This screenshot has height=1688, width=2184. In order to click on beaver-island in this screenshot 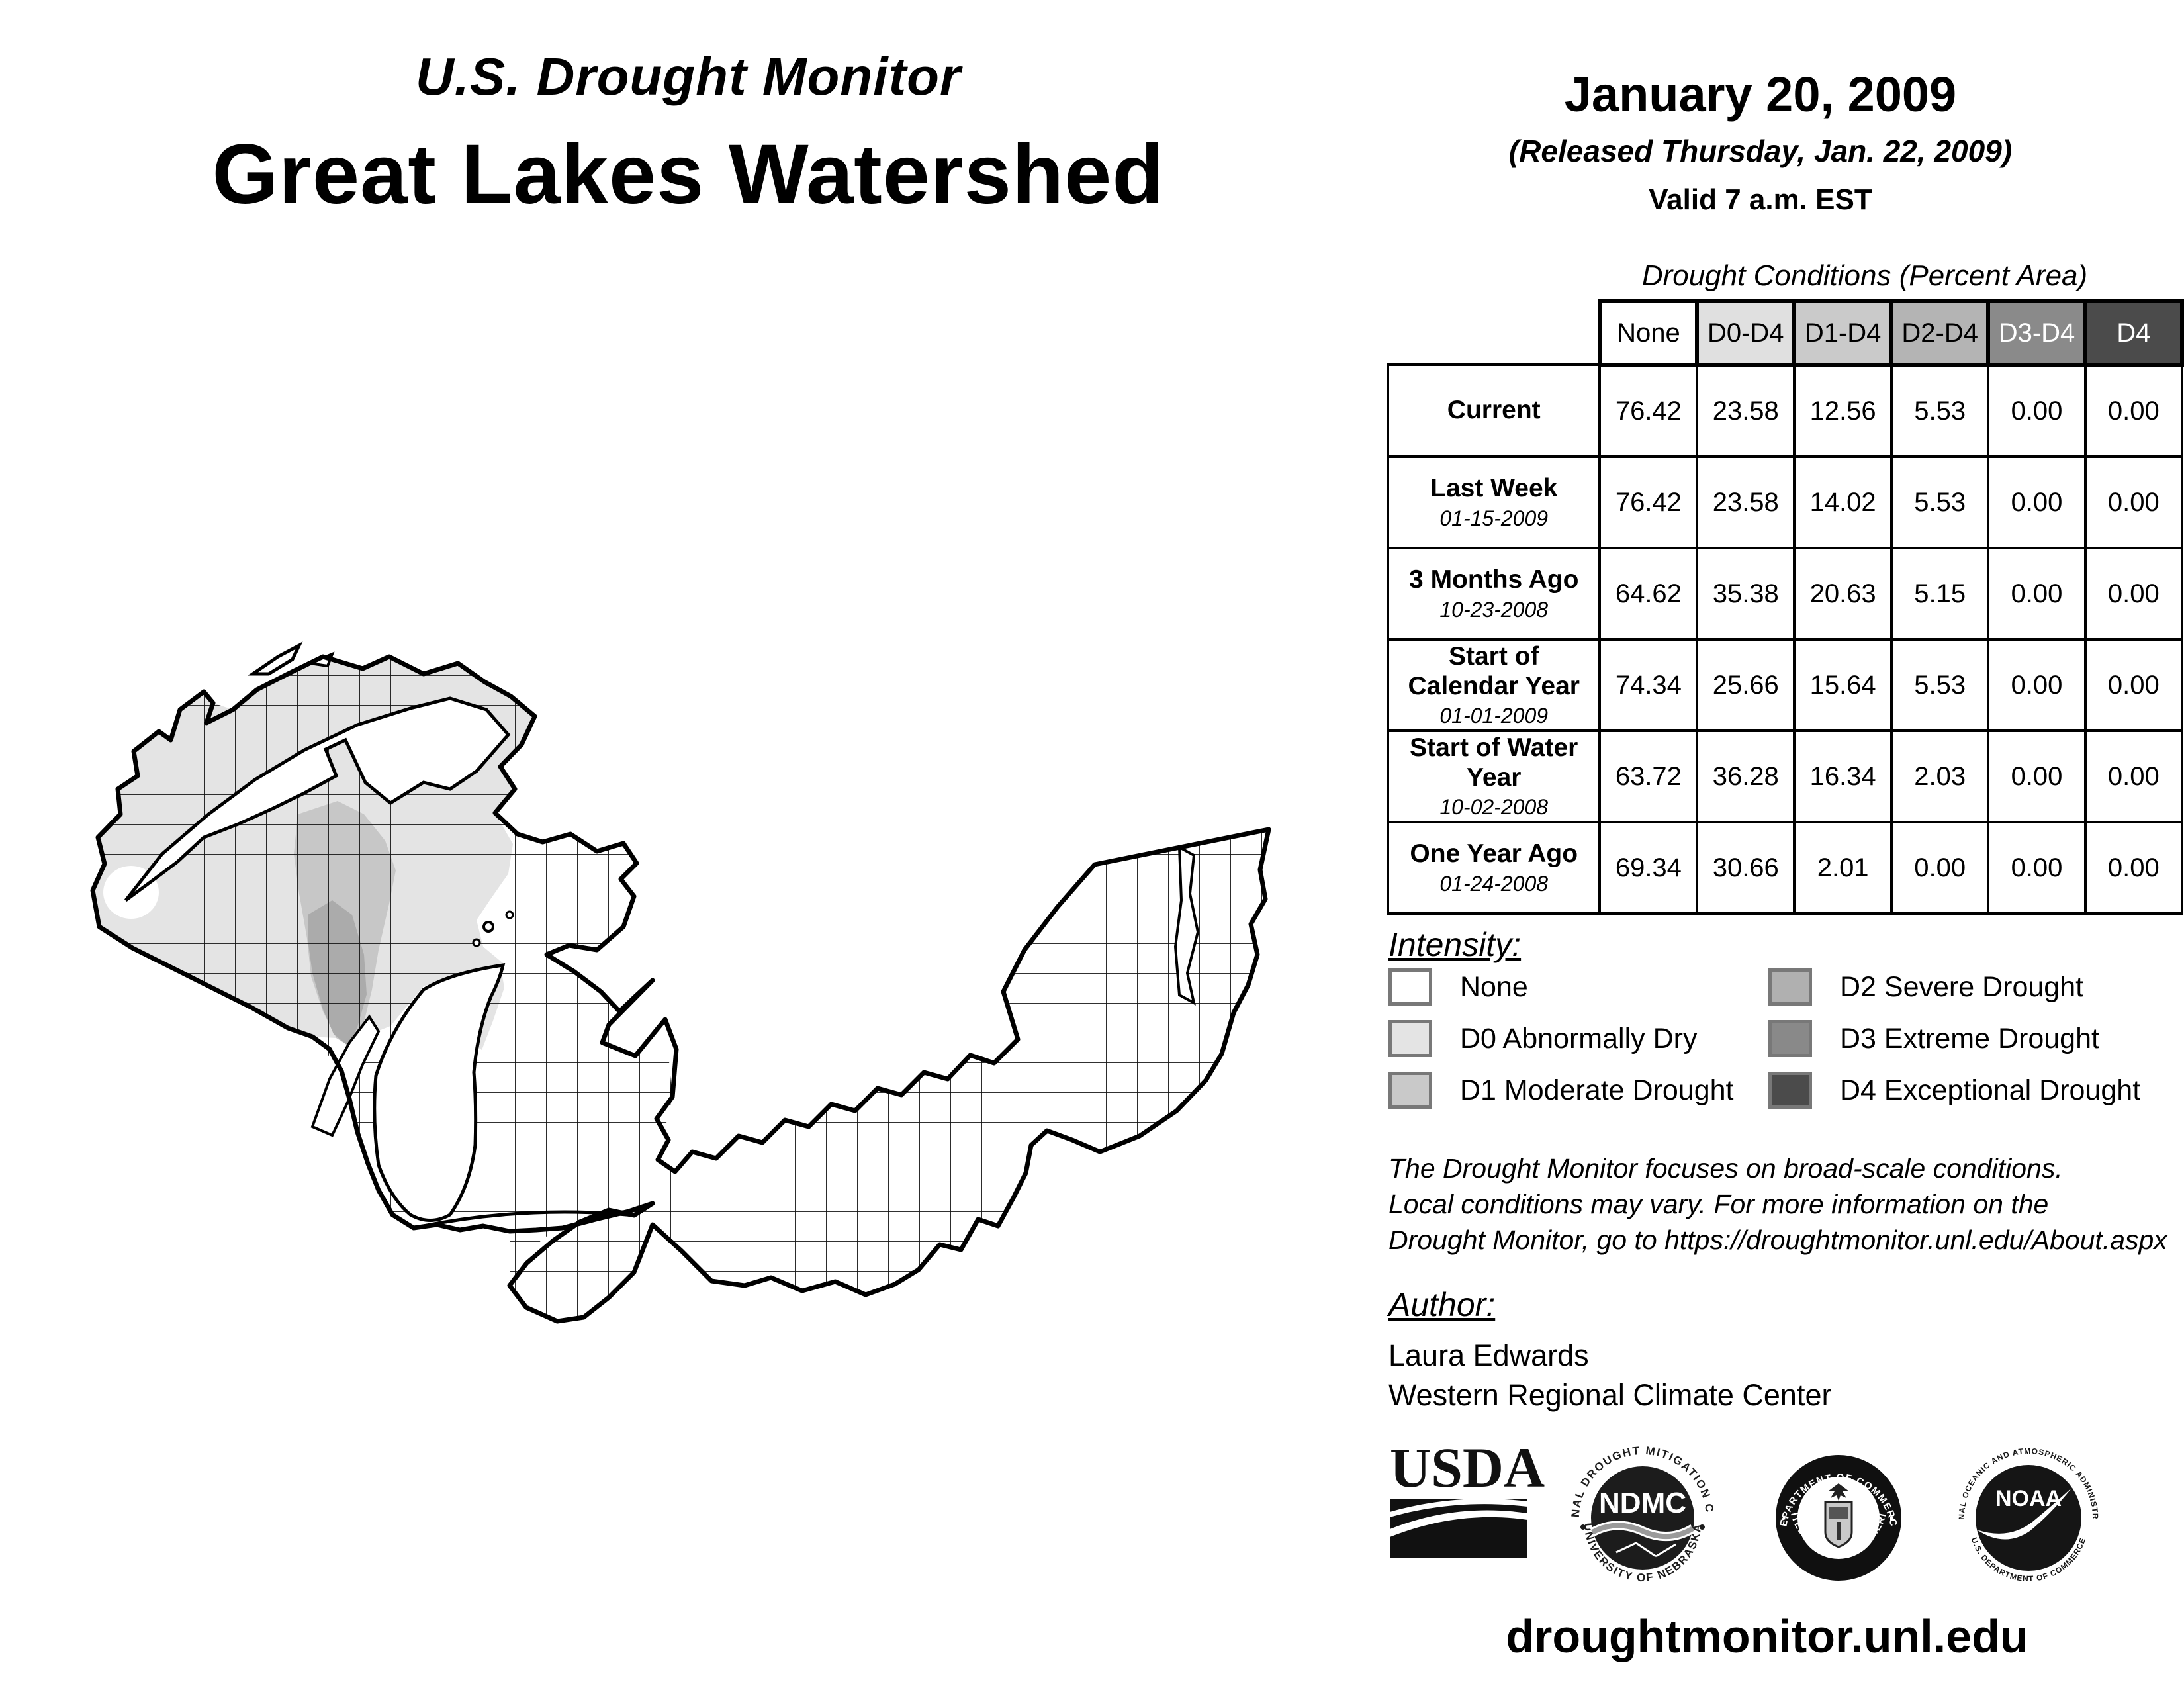, I will do `click(488, 927)`.